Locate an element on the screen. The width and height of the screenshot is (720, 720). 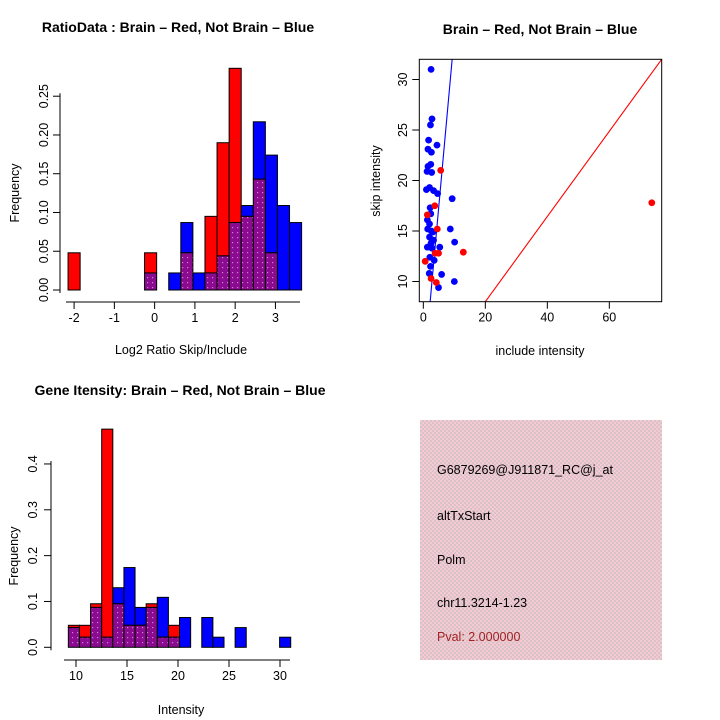
info-event-type: altTxStart is located at coordinates (464, 516).